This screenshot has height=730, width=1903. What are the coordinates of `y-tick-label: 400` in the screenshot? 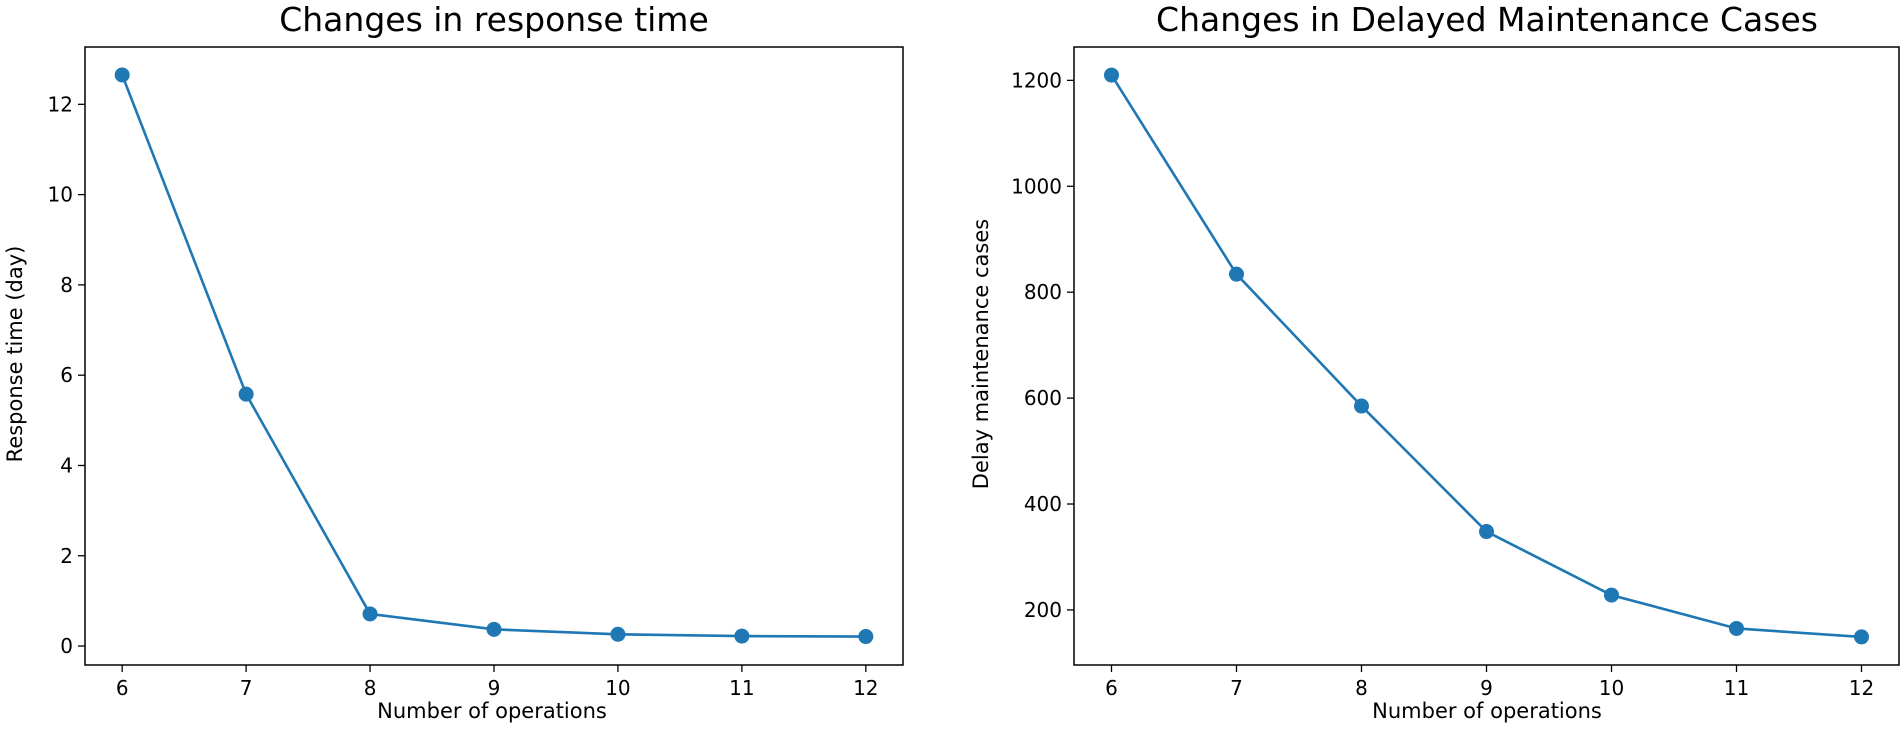 It's located at (1043, 504).